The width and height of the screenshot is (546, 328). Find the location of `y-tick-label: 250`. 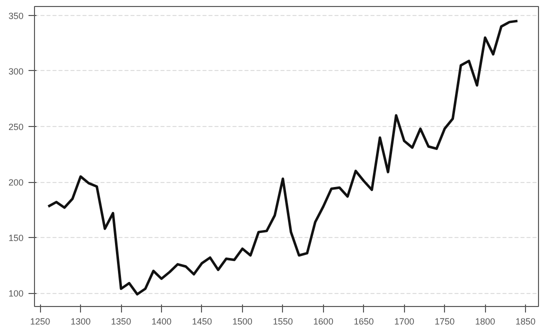

y-tick-label: 250 is located at coordinates (16, 127).